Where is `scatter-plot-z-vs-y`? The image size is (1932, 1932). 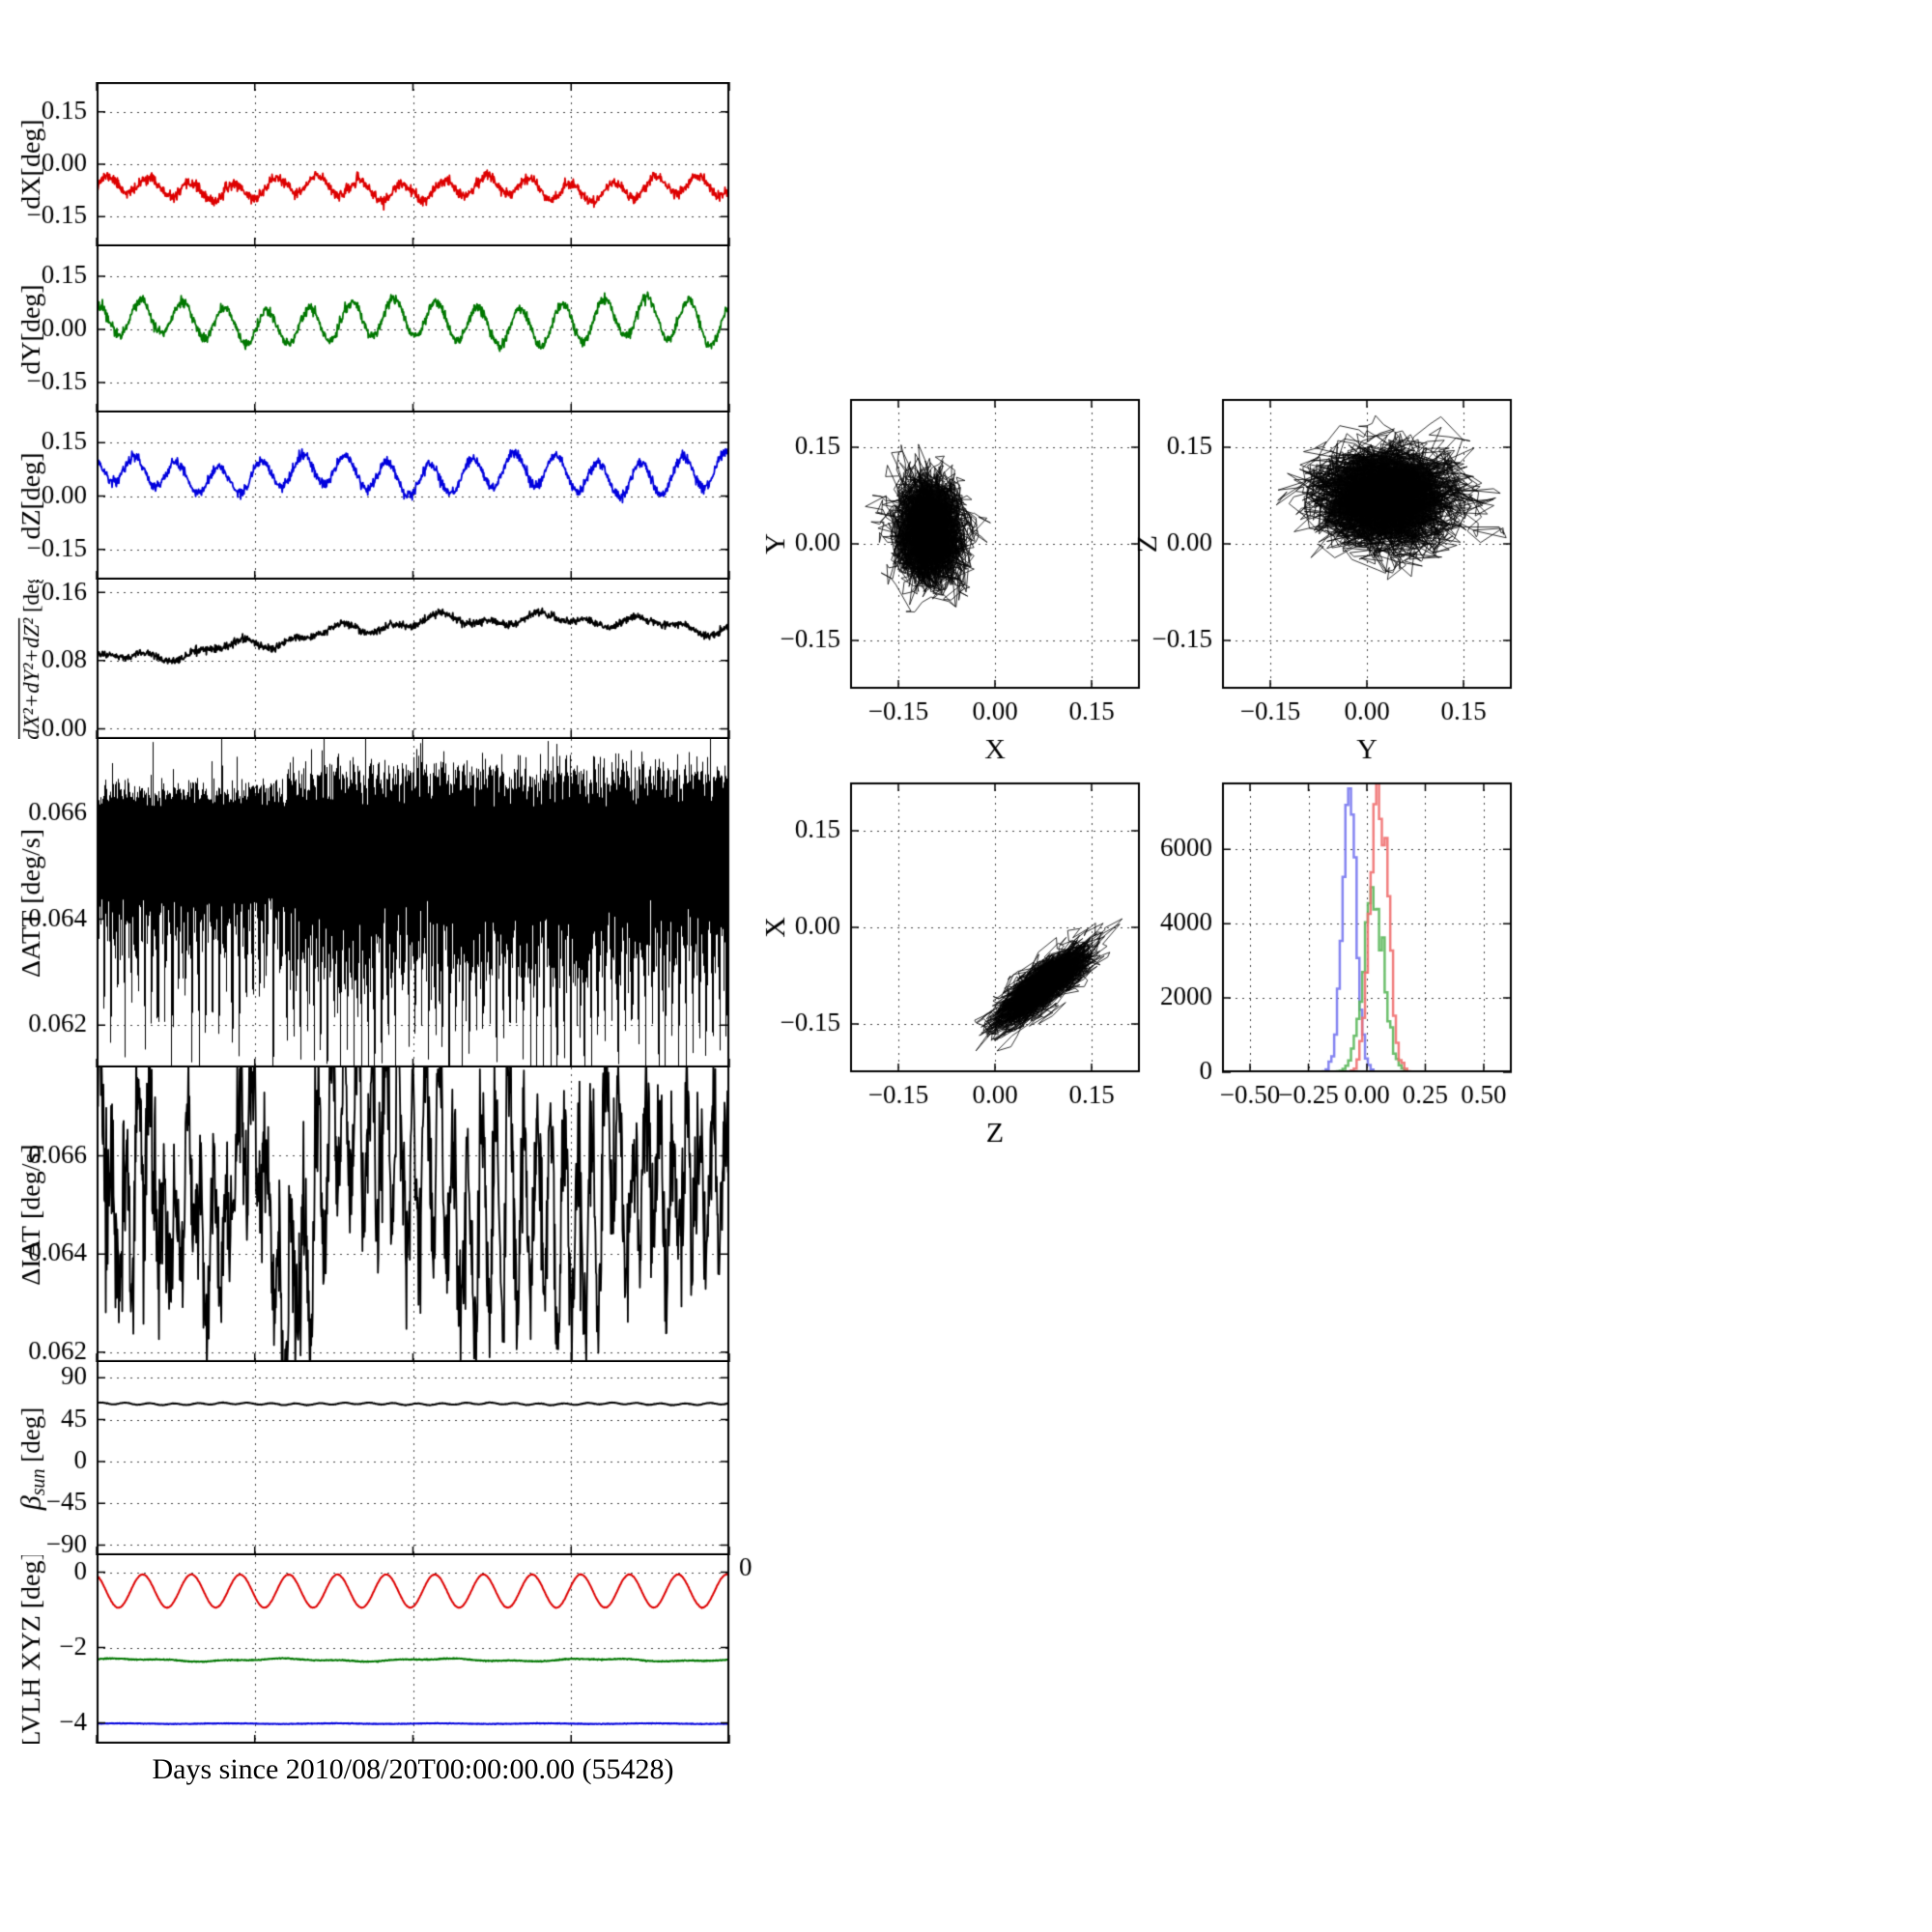
scatter-plot-z-vs-y is located at coordinates (1337, 582).